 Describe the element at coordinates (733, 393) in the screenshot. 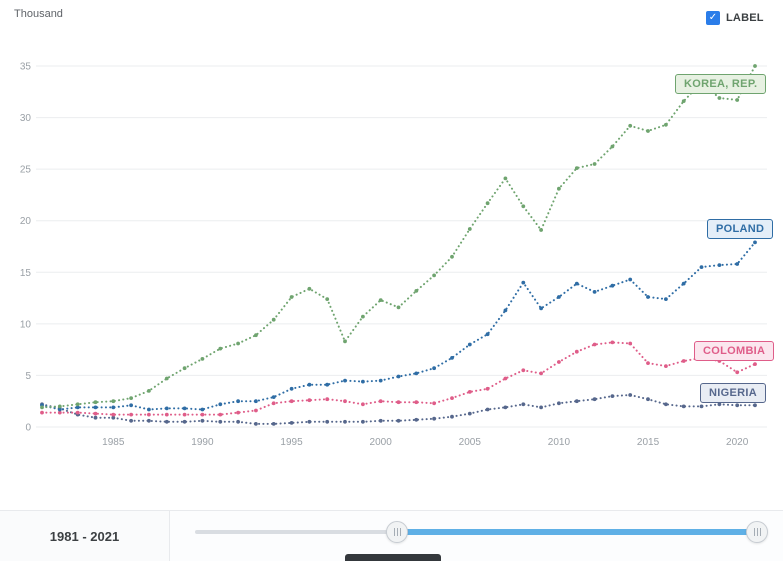

I see `series-label-nigeria: NIGERIA` at that location.